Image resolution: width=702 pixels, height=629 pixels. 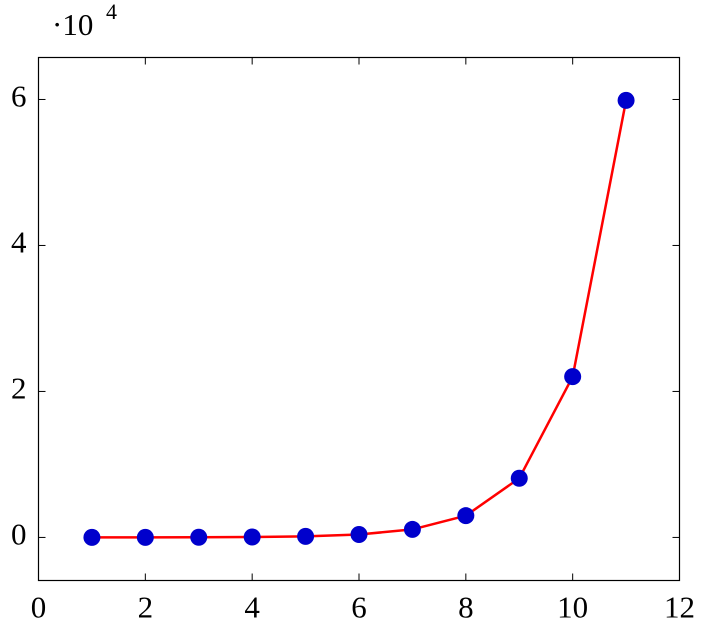 I want to click on x-tick-label: 6, so click(x=359, y=607).